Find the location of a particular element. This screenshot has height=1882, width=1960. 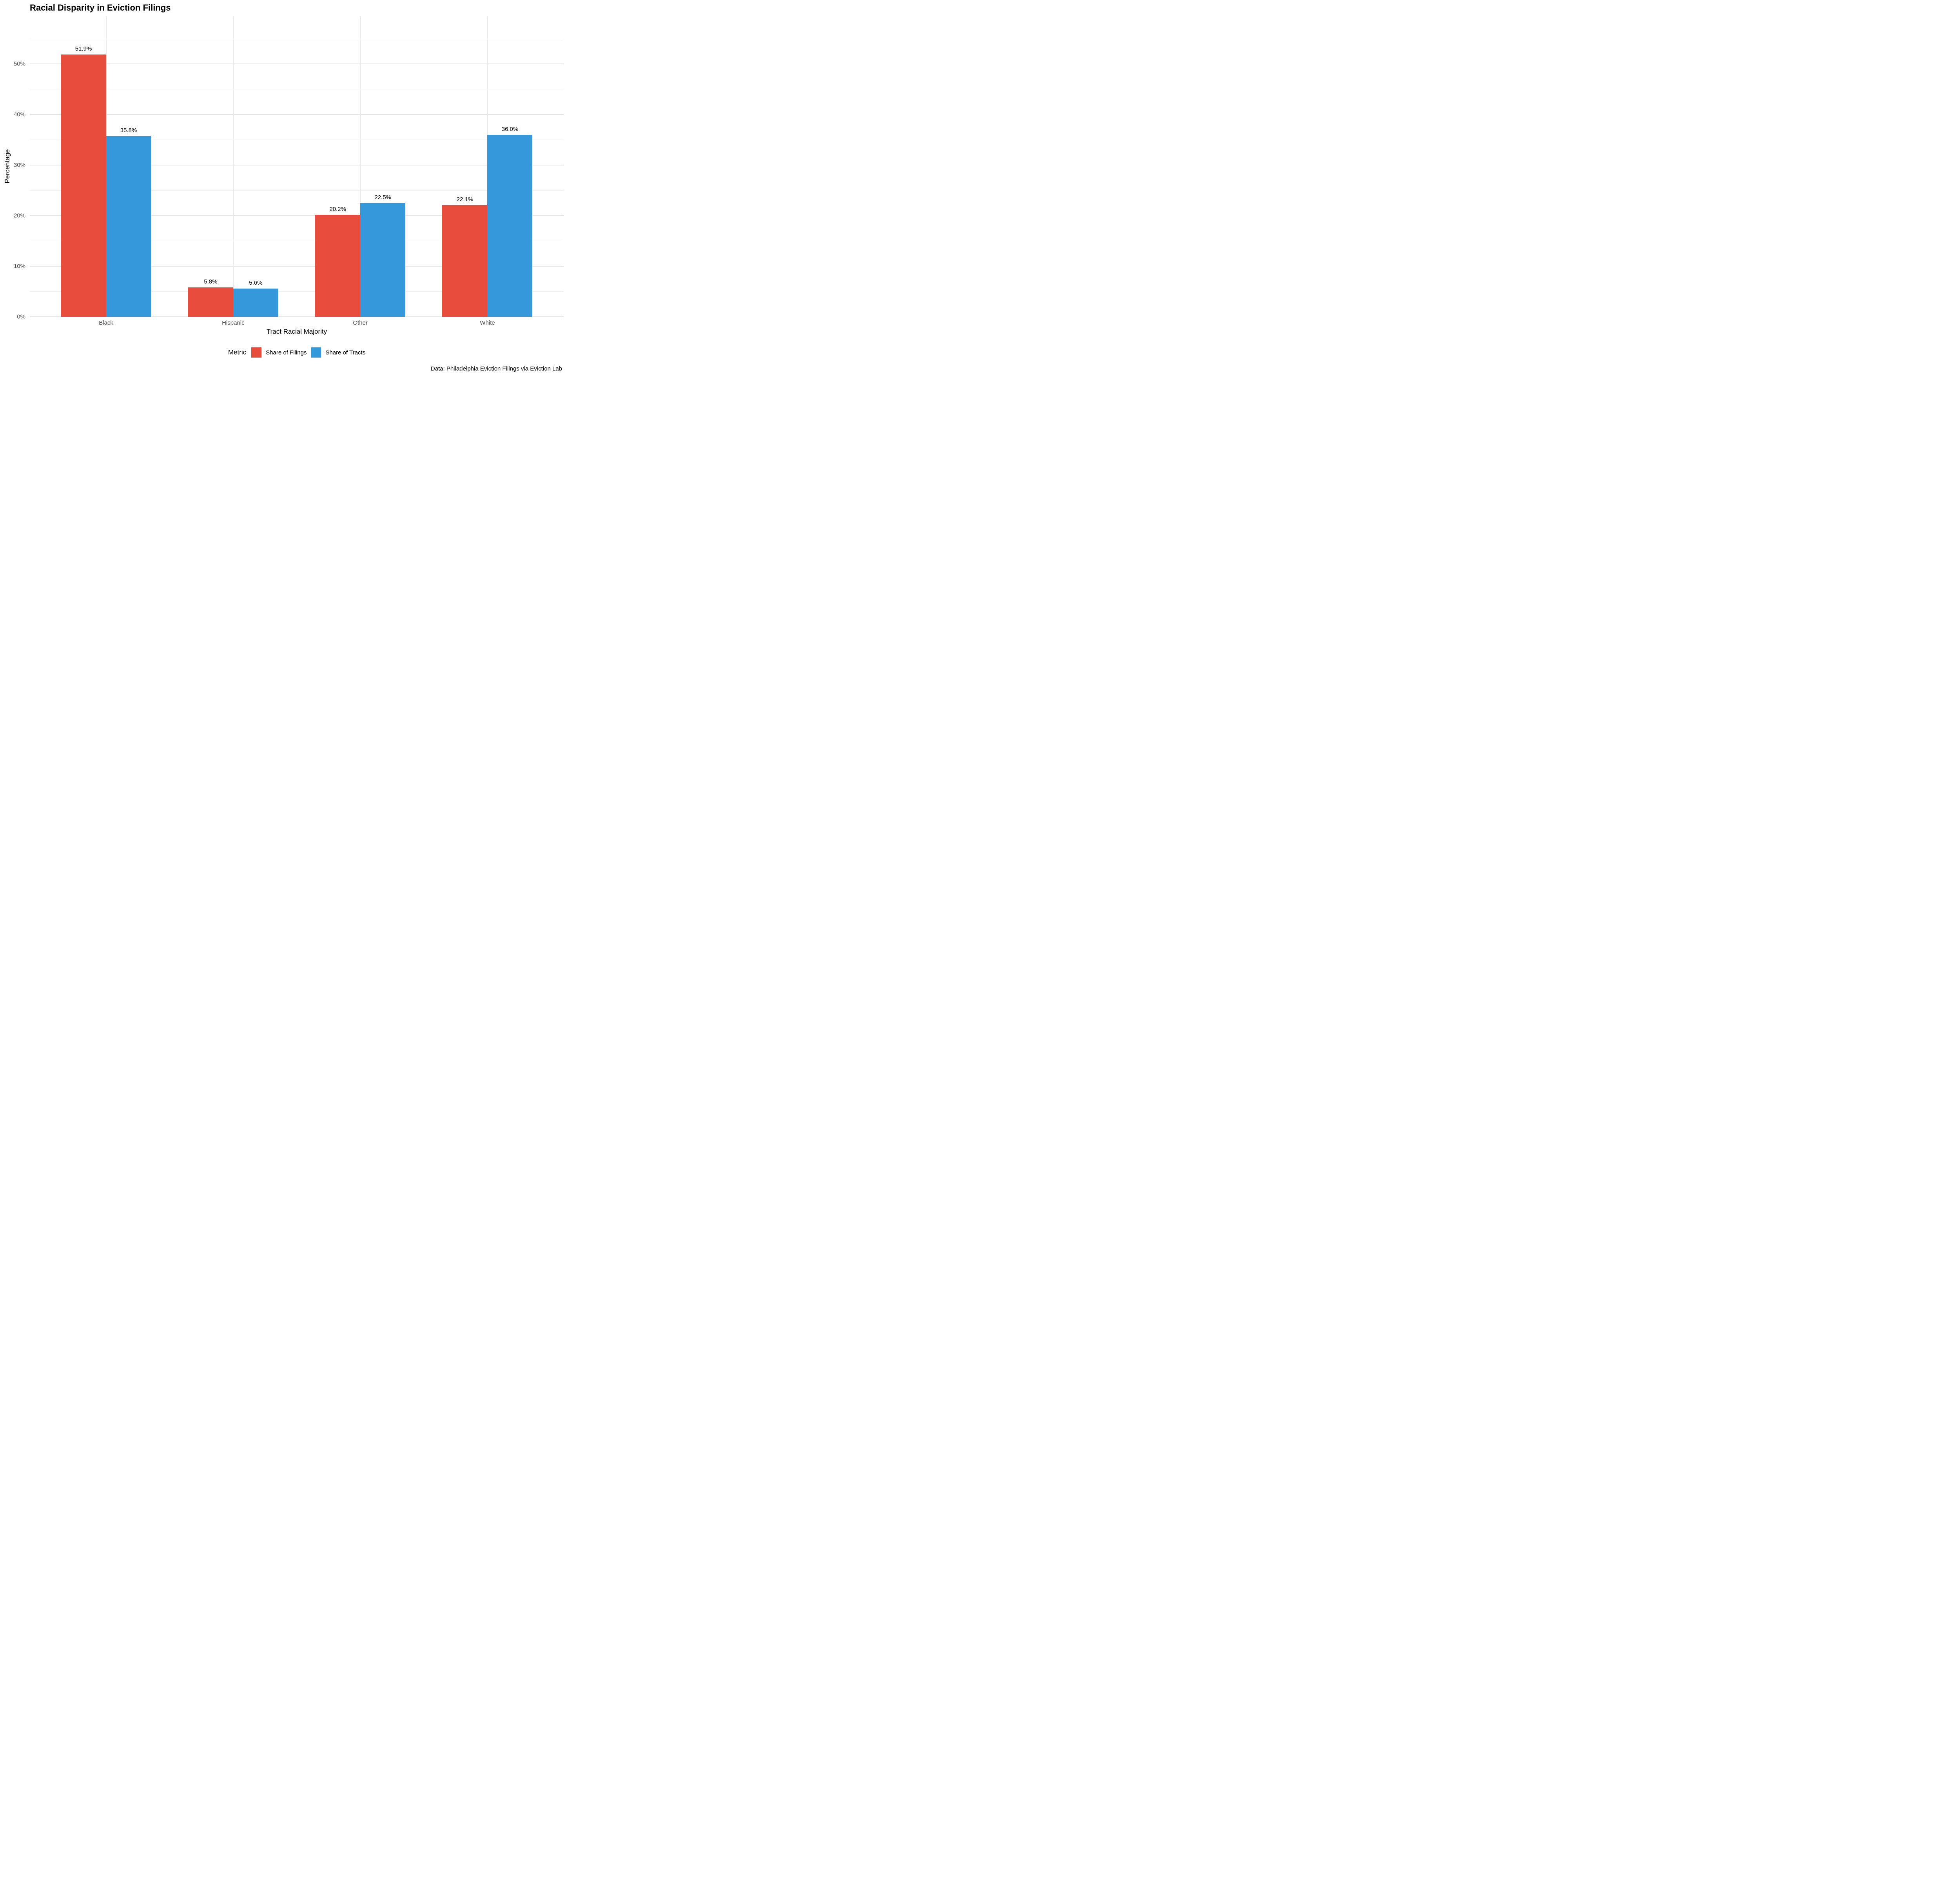

bar-value-label: 22.1% is located at coordinates (465, 199).